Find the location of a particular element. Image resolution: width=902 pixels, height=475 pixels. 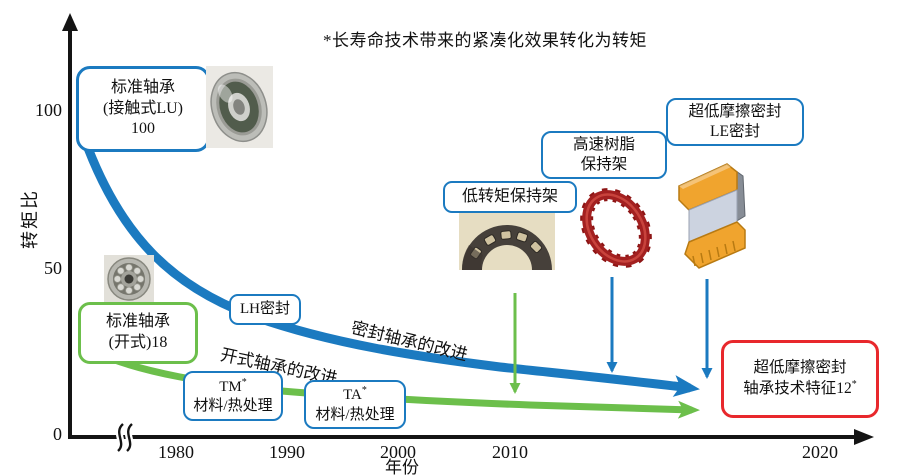

callout-ta-material-heat-treatment: TA* 材料/热处理 is located at coordinates (355, 404).